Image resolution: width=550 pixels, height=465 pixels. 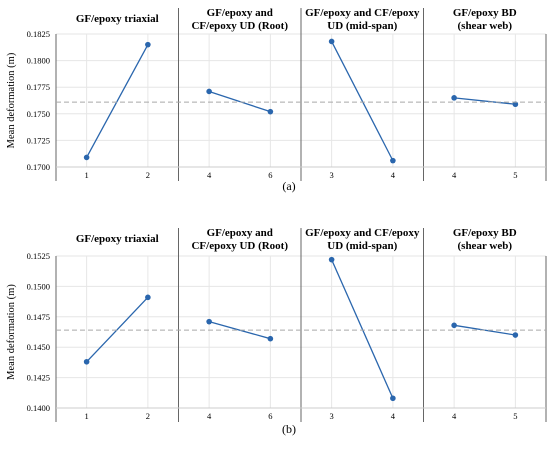 I want to click on y-tick-label: 0.1450, so click(x=38, y=347).